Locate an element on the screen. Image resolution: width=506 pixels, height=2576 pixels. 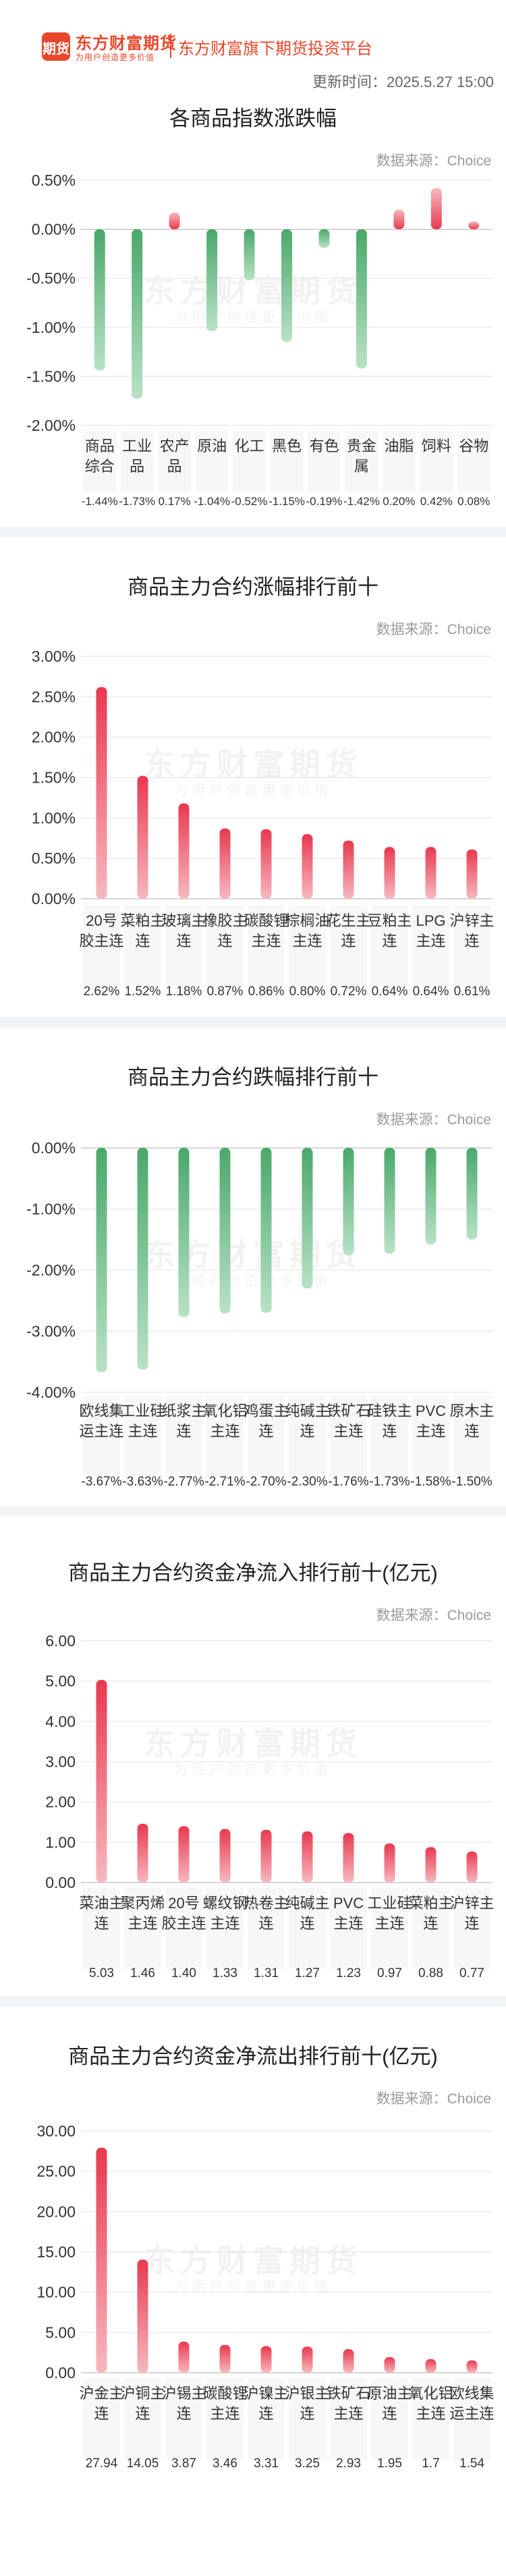
category-label: 花生主 is located at coordinates (348, 920).